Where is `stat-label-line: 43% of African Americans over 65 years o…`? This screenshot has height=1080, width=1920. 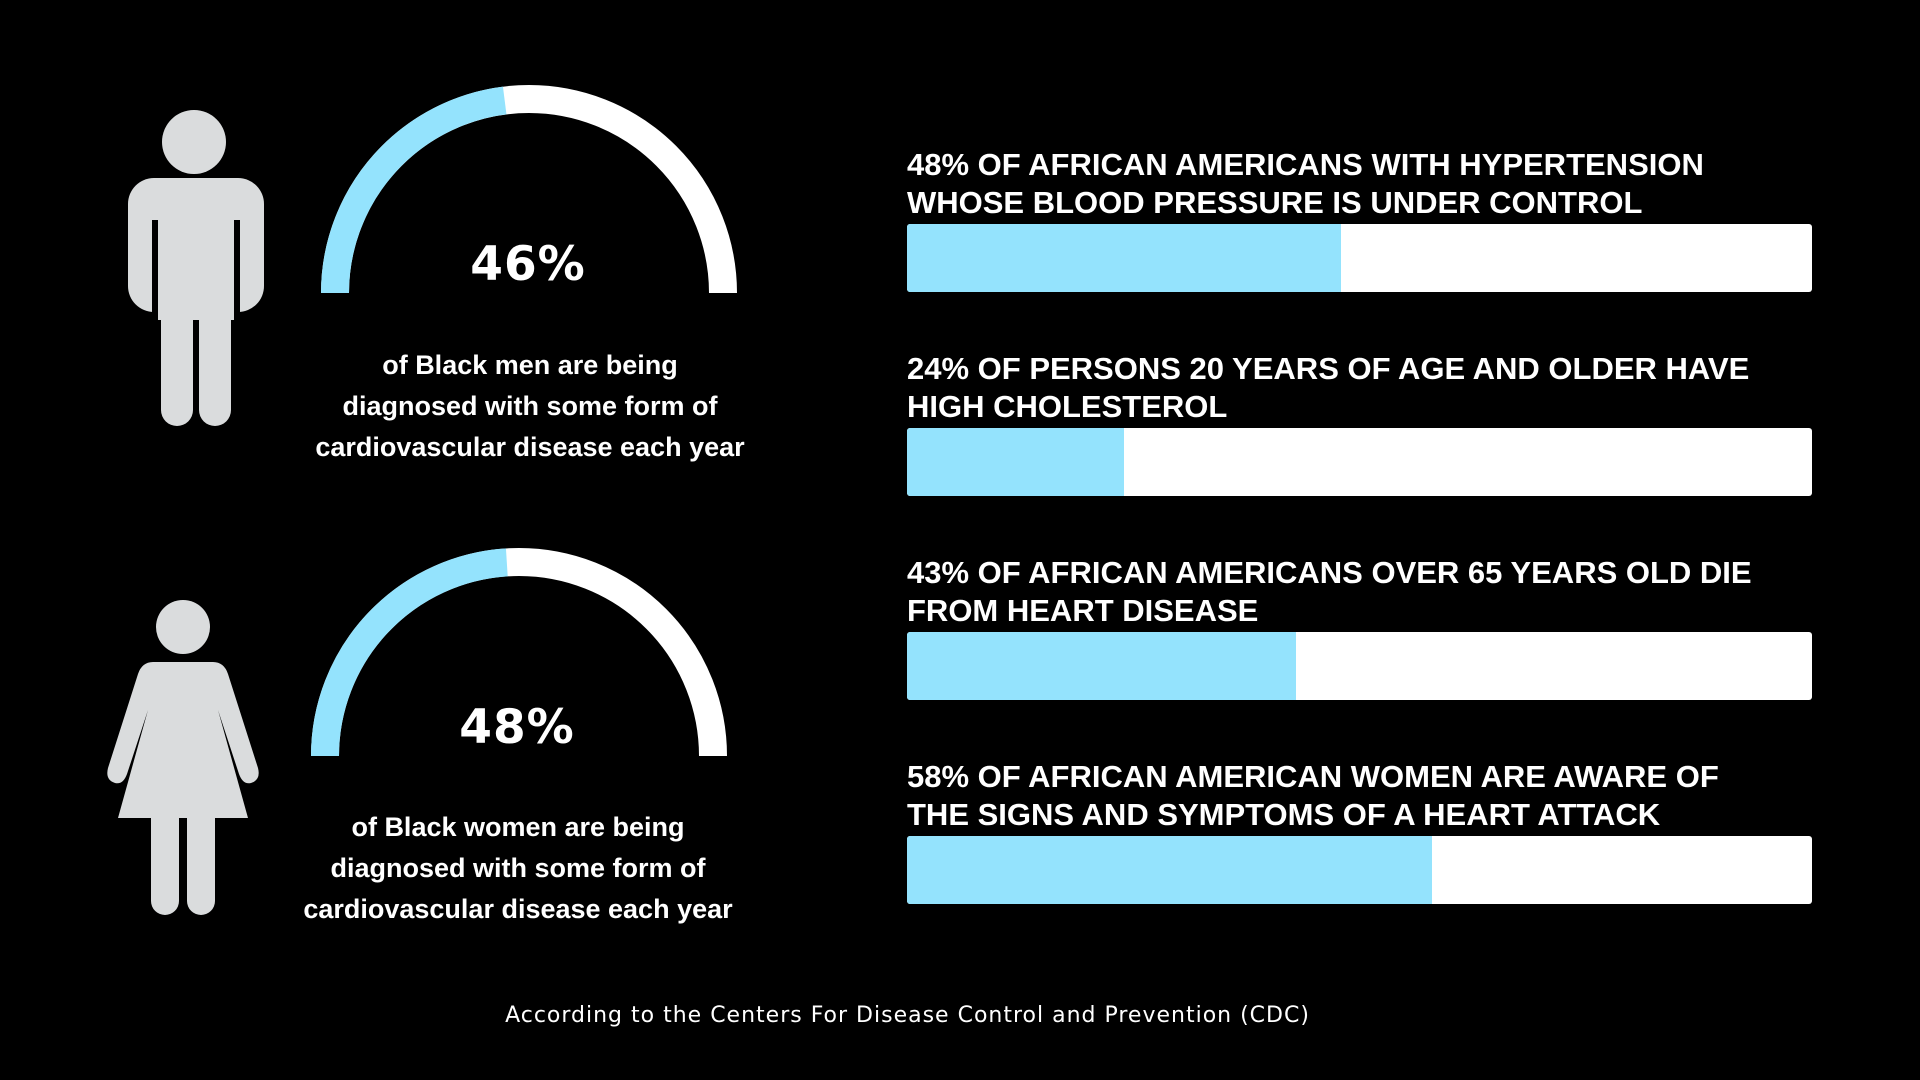 stat-label-line: 43% of African Americans over 65 years o… is located at coordinates (1329, 572).